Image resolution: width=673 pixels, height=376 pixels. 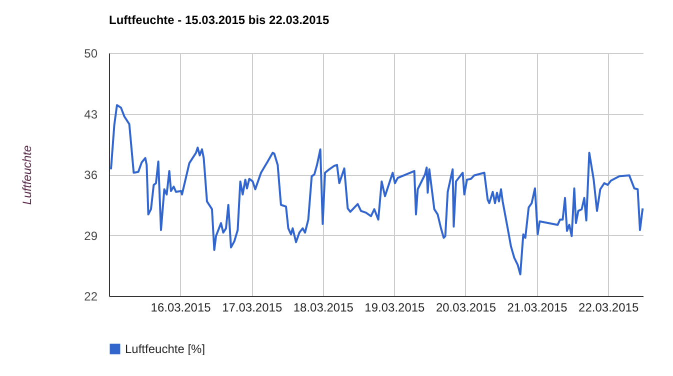 What do you see at coordinates (395, 307) in the screenshot?
I see `x-tick-label: 19.03.2015` at bounding box center [395, 307].